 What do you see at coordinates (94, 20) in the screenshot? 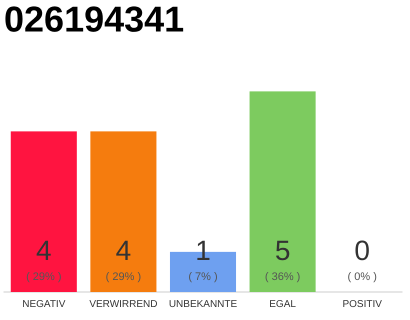
I see `chart-title: 026194341` at bounding box center [94, 20].